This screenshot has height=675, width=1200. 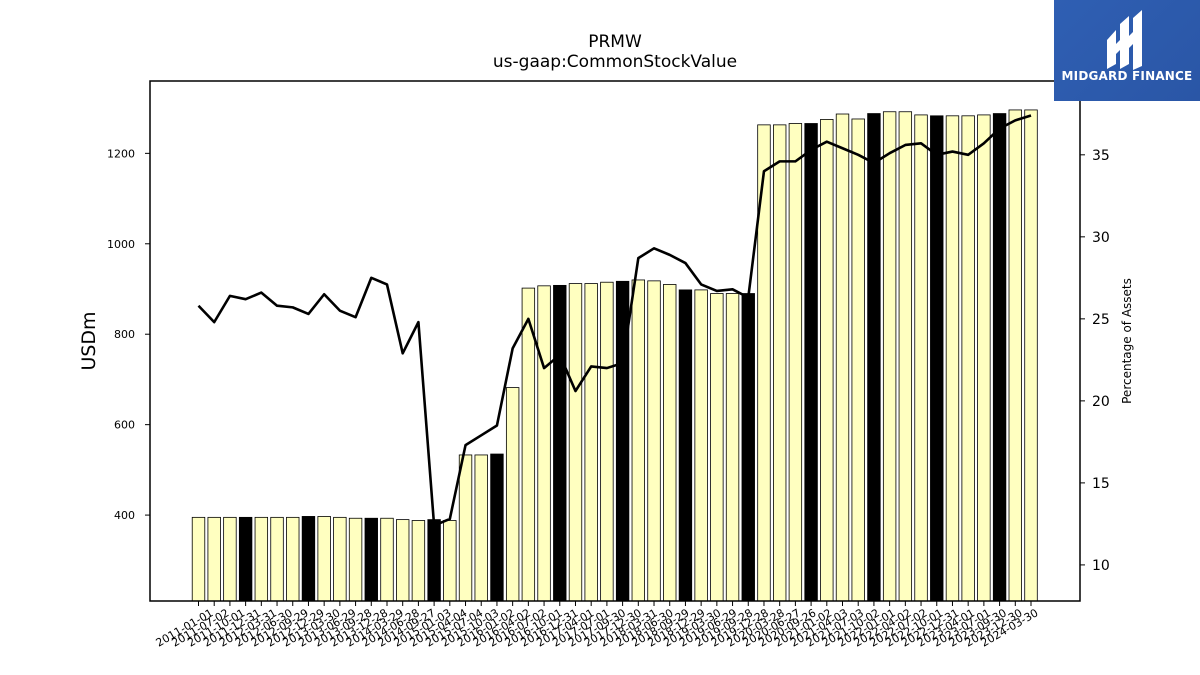 What do you see at coordinates (615, 42) in the screenshot?
I see `chart-title: PRMW` at bounding box center [615, 42].